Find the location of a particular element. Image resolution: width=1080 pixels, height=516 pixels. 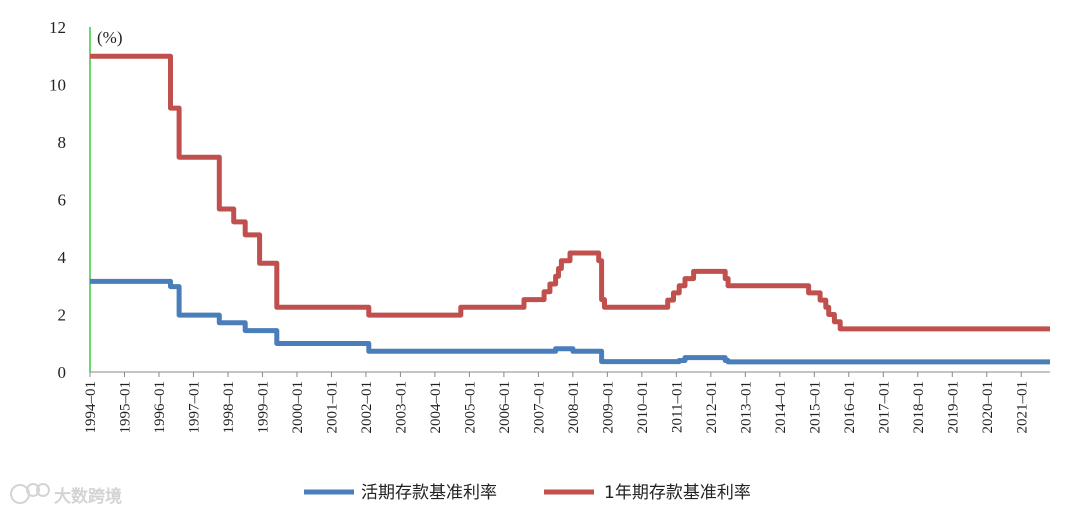

x-tick-label: 2010–01 is located at coordinates (643, 407).